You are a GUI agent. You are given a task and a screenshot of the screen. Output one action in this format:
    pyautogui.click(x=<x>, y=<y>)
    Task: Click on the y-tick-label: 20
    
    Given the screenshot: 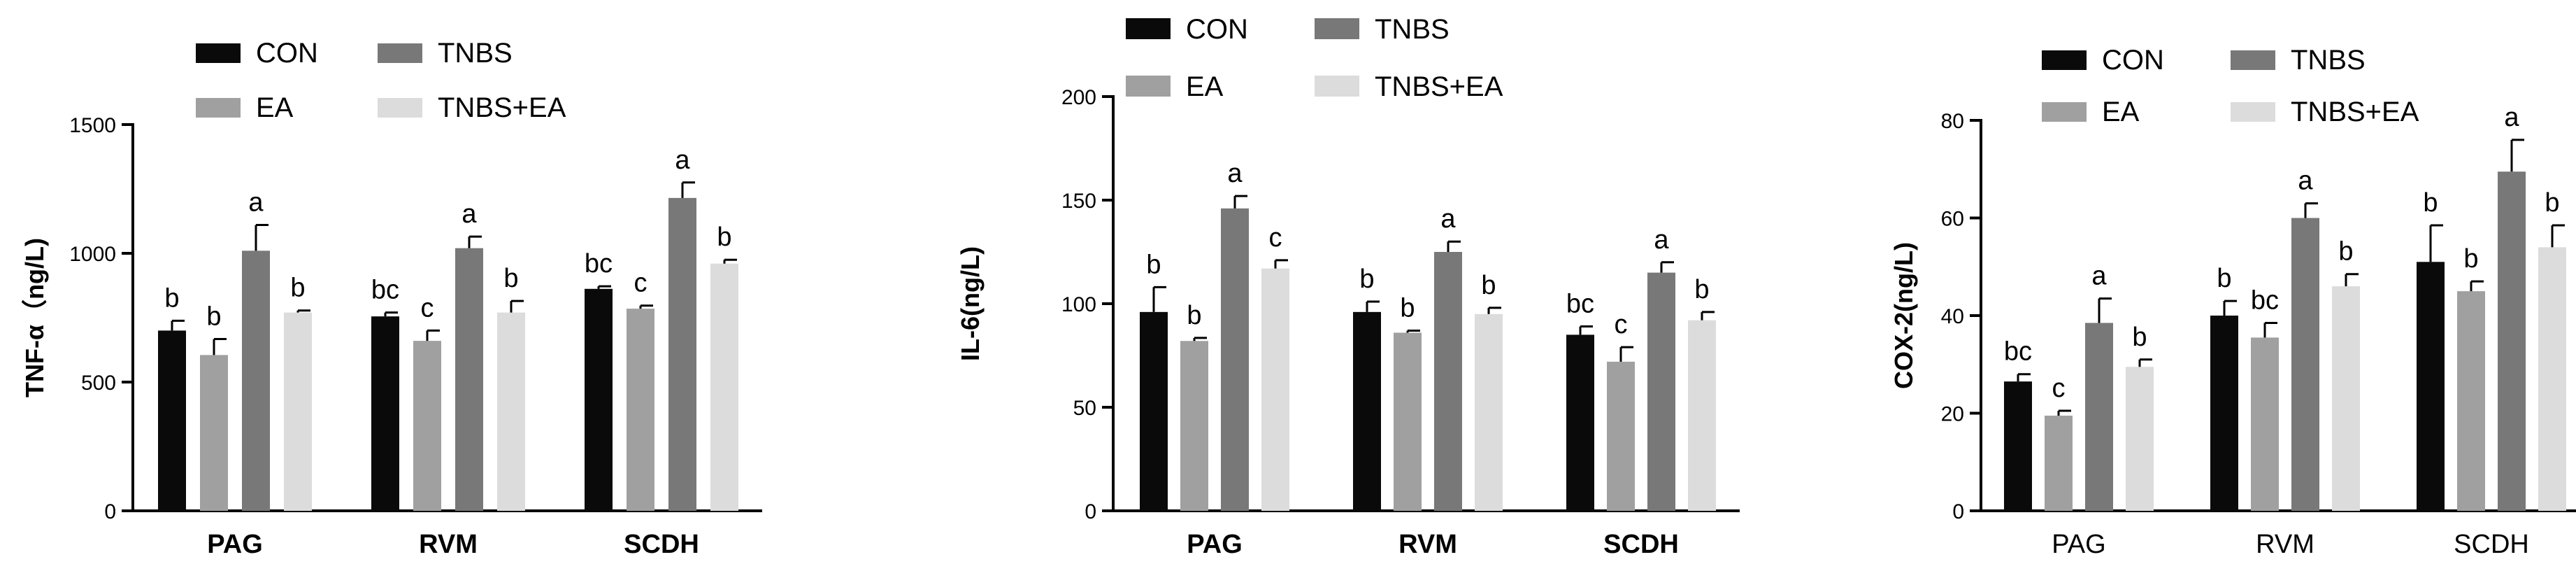 What is the action you would take?
    pyautogui.click(x=1952, y=414)
    